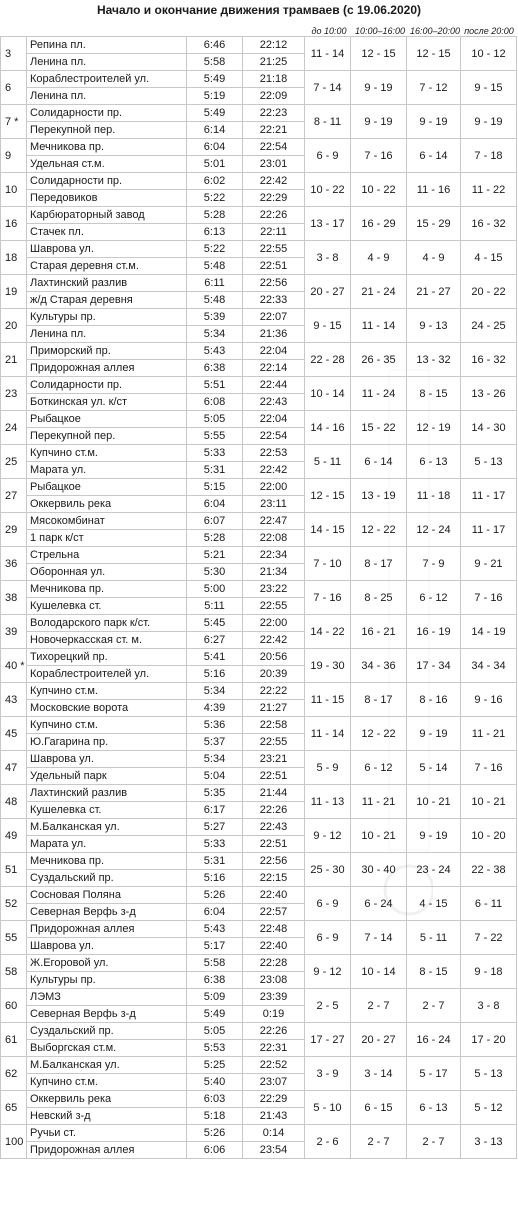 Image resolution: width=518 pixels, height=1210 pixels. What do you see at coordinates (13, 87) in the screenshot?
I see `route-number: 6` at bounding box center [13, 87].